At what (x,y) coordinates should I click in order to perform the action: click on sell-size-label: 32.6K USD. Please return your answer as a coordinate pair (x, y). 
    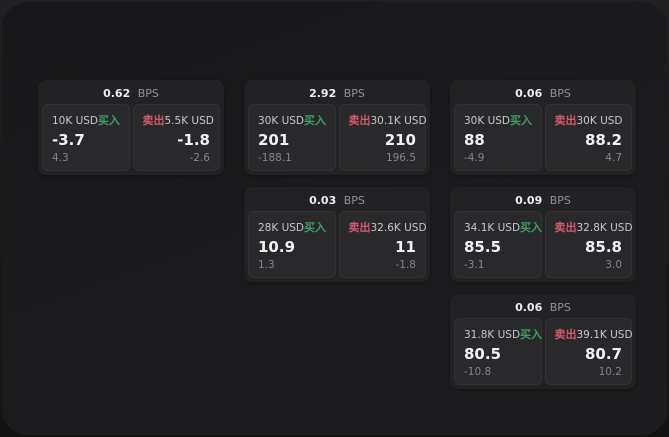
    Looking at the image, I should click on (398, 228).